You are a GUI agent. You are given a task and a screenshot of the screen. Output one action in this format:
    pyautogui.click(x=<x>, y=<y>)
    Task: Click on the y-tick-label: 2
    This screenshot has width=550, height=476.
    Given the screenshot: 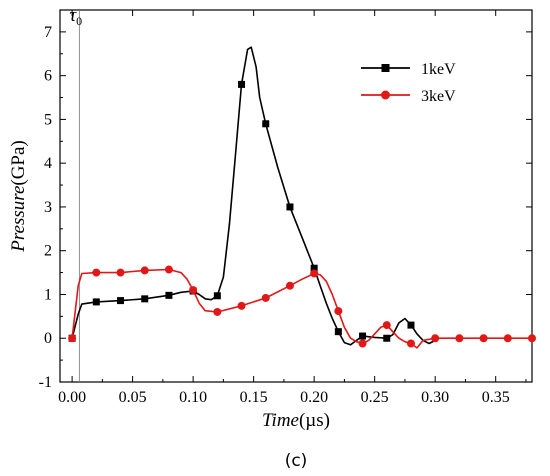 What is the action you would take?
    pyautogui.click(x=48, y=251)
    